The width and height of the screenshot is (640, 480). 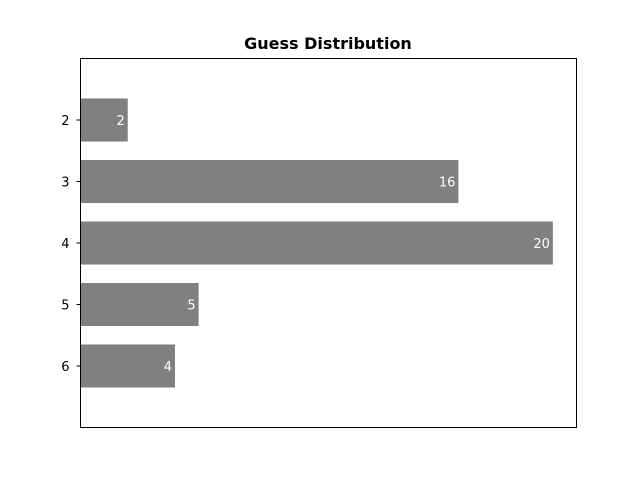 What do you see at coordinates (65, 306) in the screenshot?
I see `y-tick-label-5: 5` at bounding box center [65, 306].